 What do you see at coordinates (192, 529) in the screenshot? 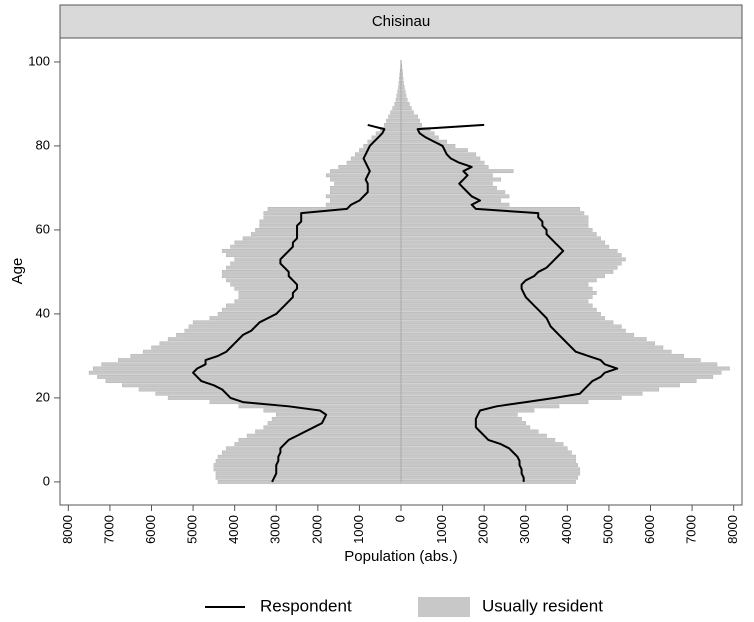
I see `x-tick-label: 5000` at bounding box center [192, 529].